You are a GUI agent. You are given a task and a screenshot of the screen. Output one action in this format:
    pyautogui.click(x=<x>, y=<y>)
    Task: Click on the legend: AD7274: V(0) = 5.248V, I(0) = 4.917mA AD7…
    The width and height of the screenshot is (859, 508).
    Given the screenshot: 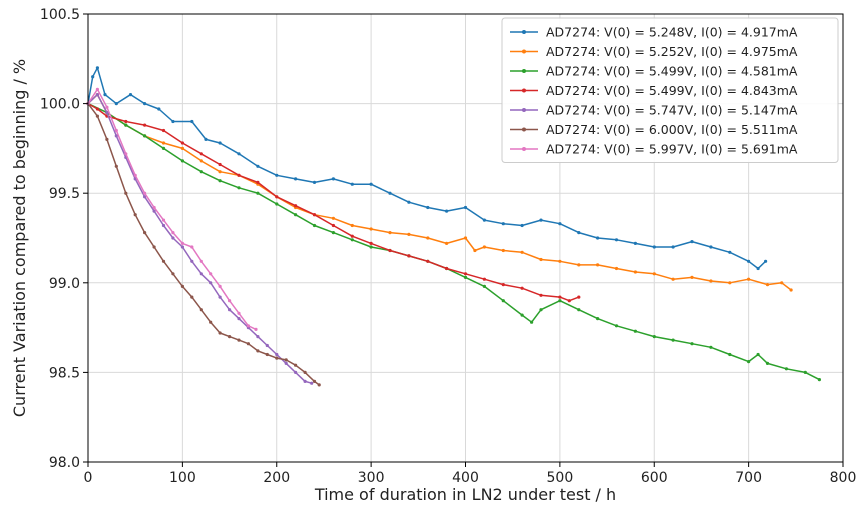 What is the action you would take?
    pyautogui.click(x=670, y=90)
    